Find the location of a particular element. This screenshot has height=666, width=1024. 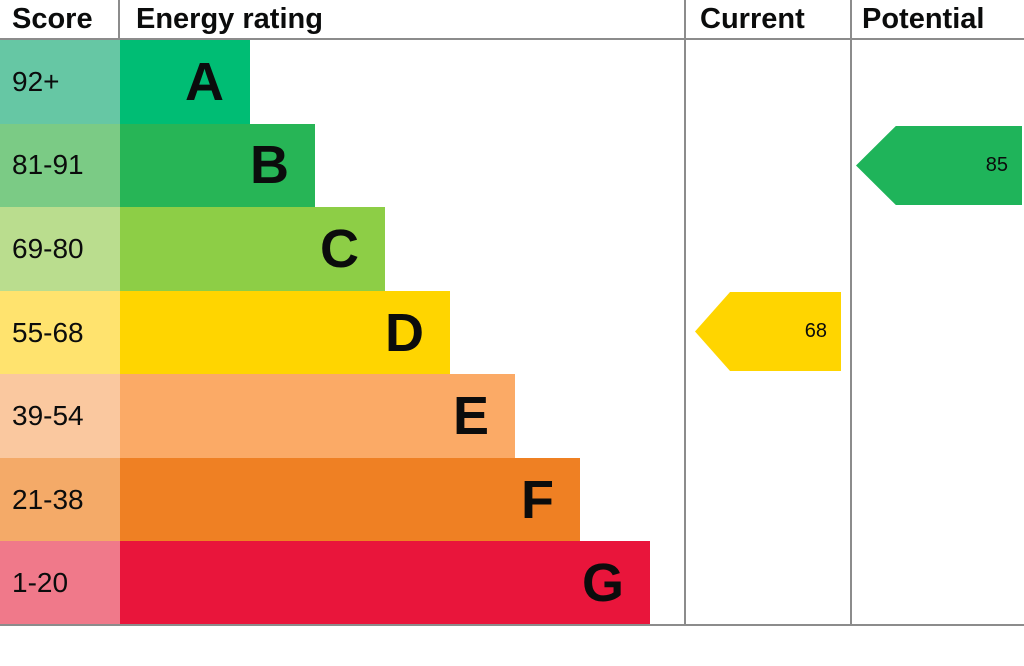

header-current: Current is located at coordinates (752, 18).